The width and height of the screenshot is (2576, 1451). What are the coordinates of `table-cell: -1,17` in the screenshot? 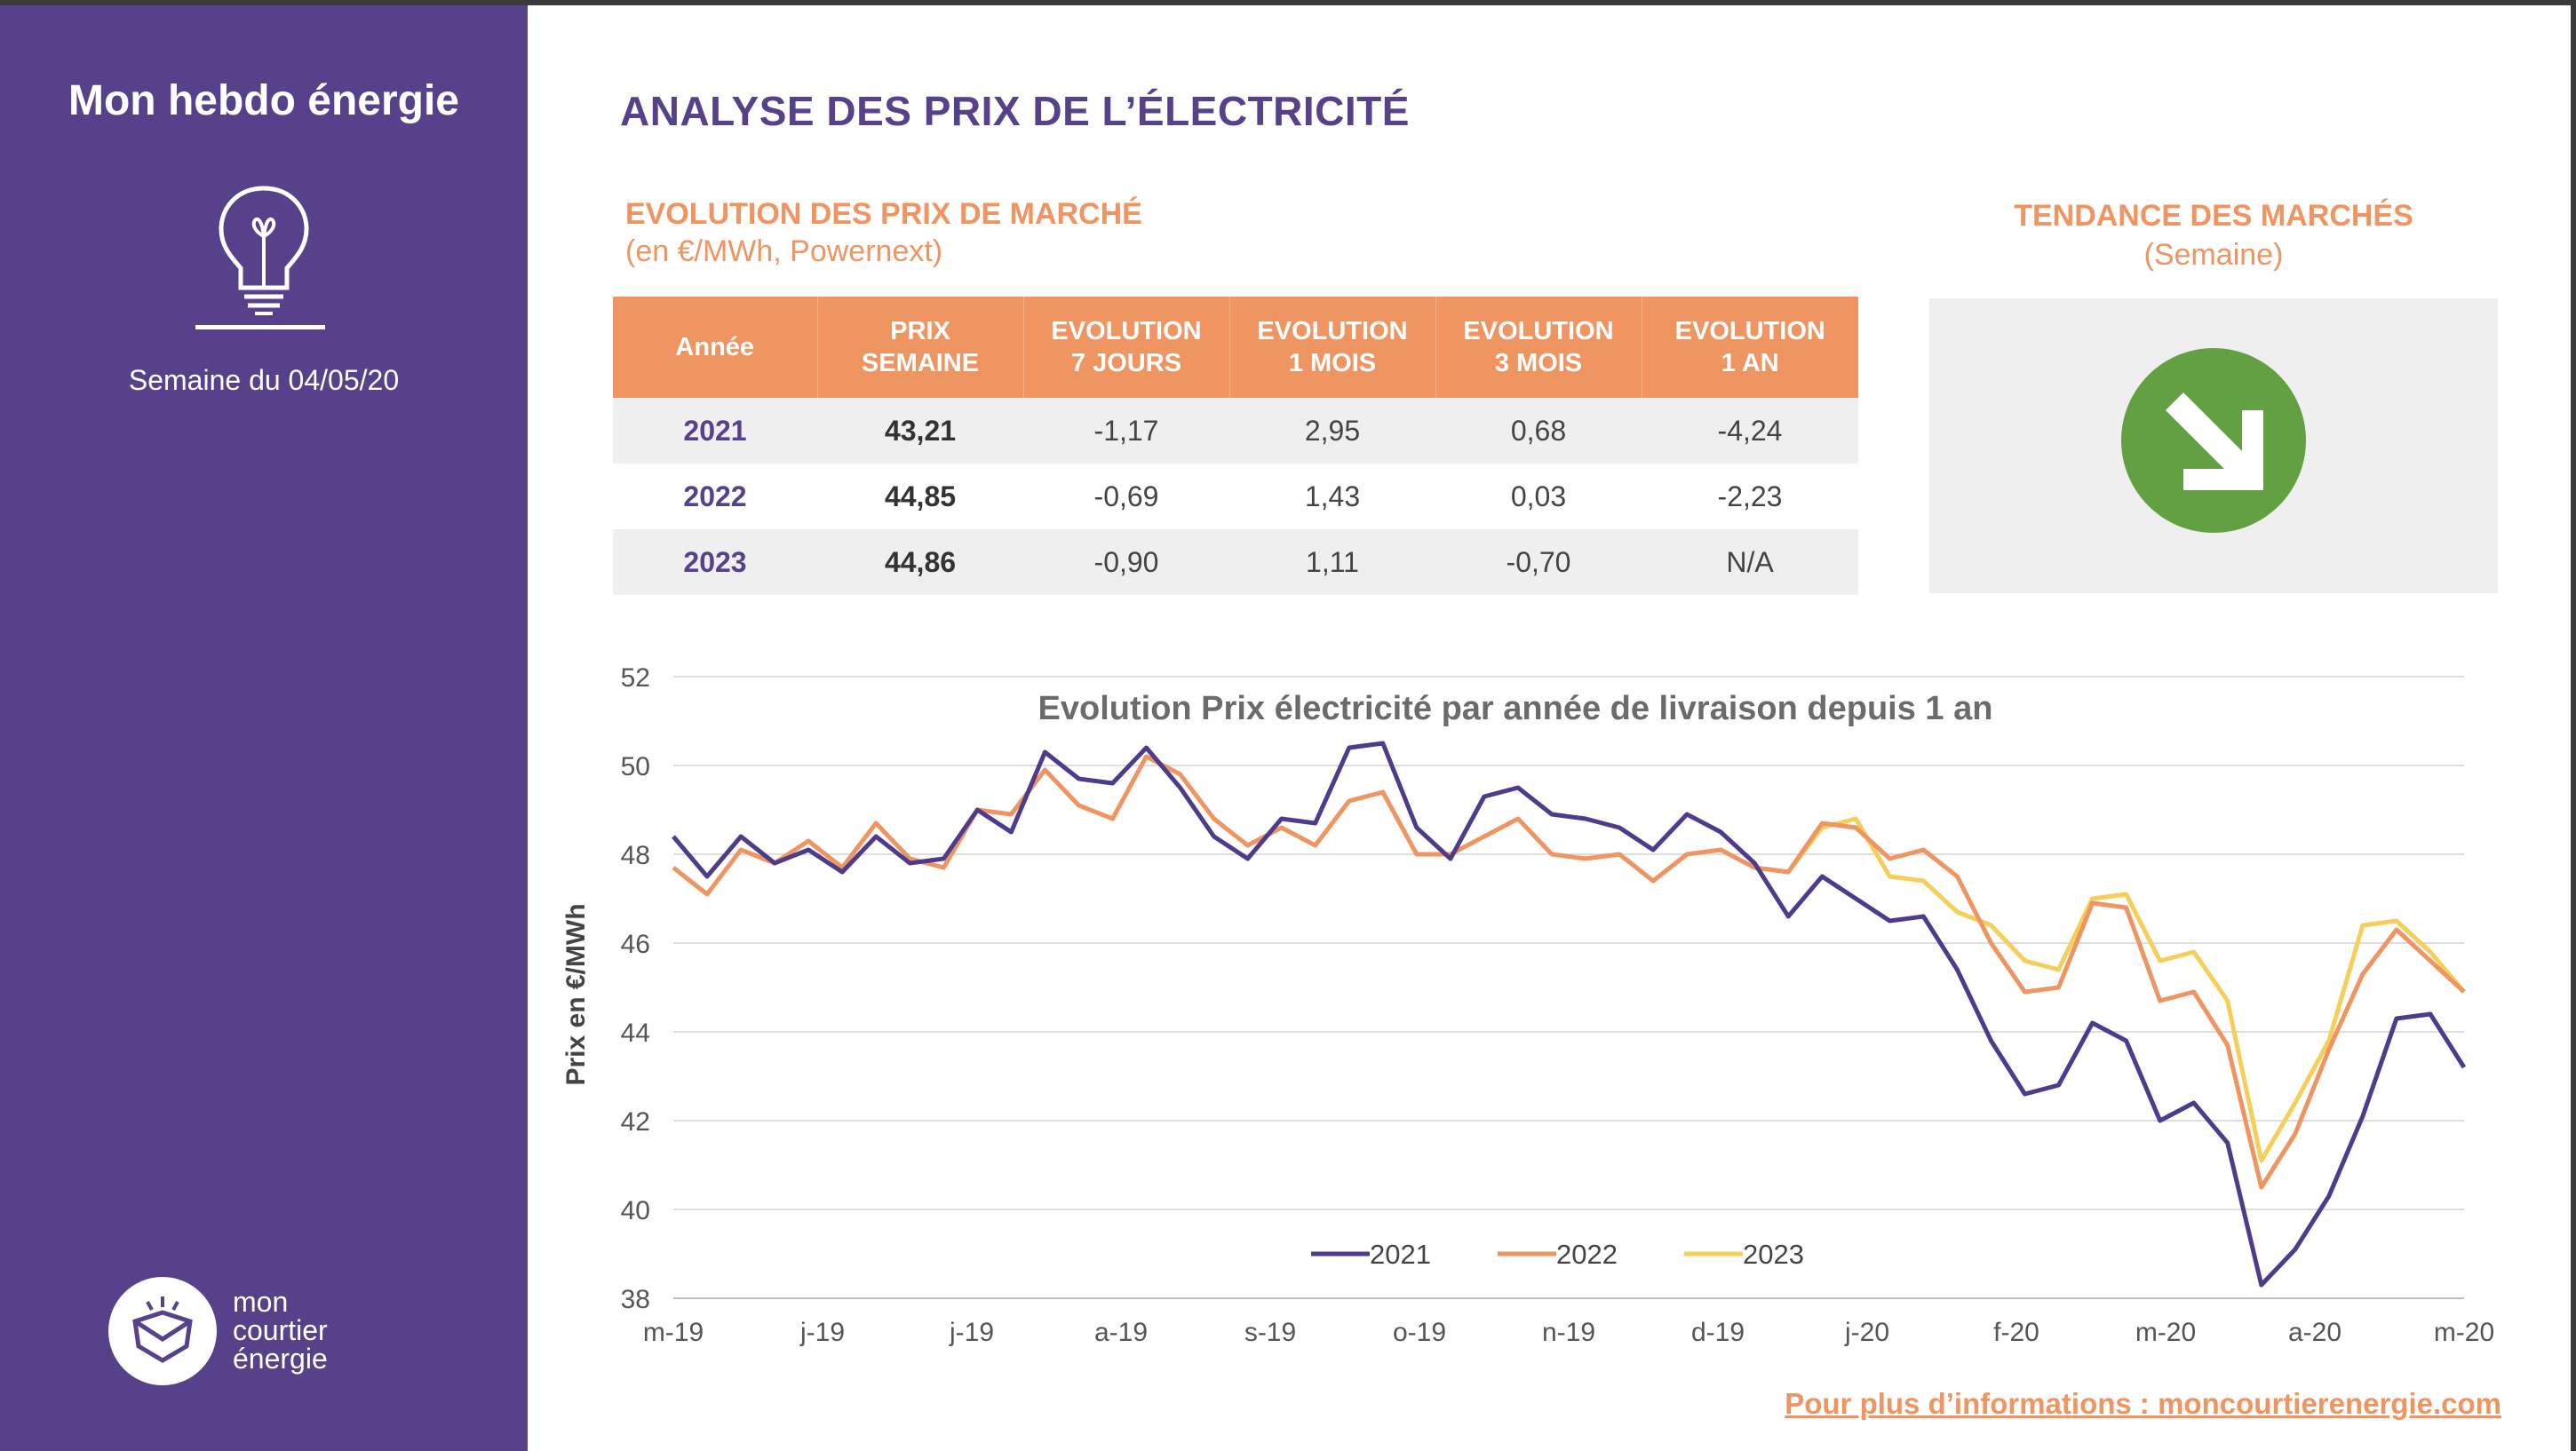 It's located at (1126, 431).